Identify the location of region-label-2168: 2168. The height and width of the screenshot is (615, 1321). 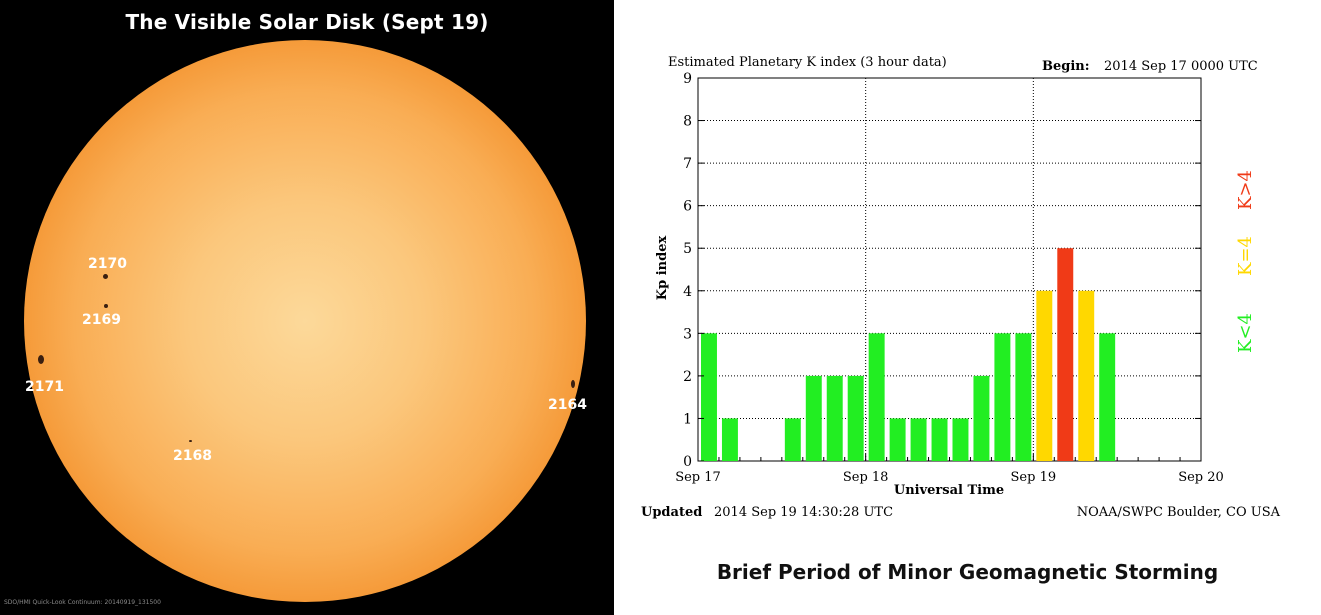
(192, 456).